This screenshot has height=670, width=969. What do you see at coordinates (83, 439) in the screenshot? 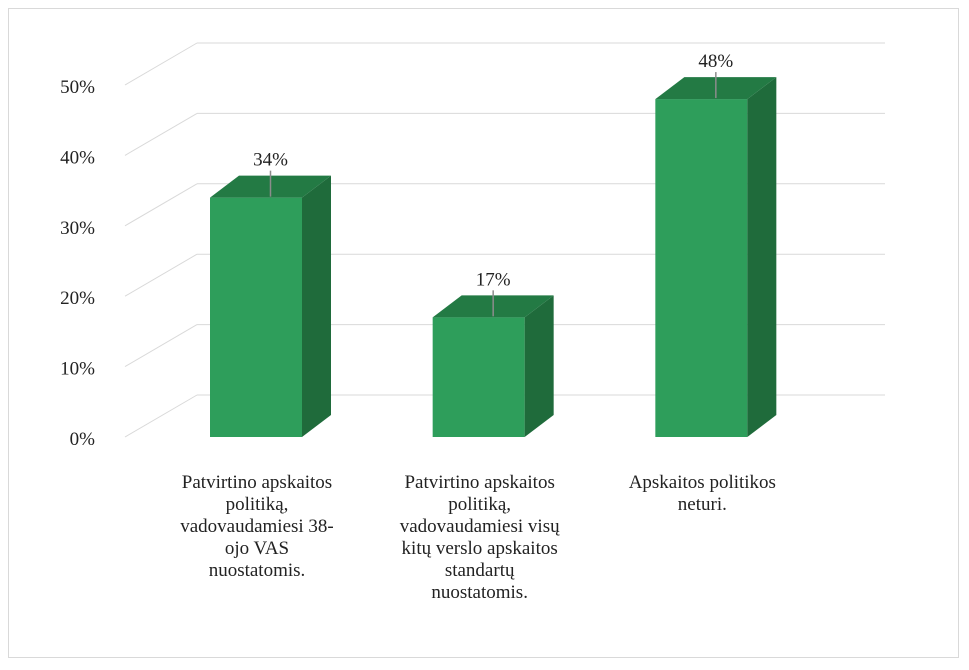
I see `y-tick-label: 0%` at bounding box center [83, 439].